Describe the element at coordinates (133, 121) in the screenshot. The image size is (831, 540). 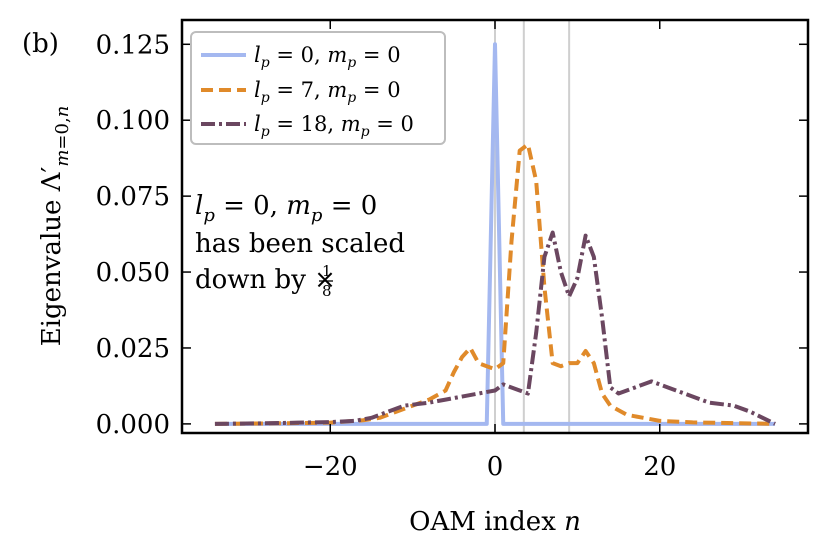
I see `y-tick-label: 0.100` at that location.